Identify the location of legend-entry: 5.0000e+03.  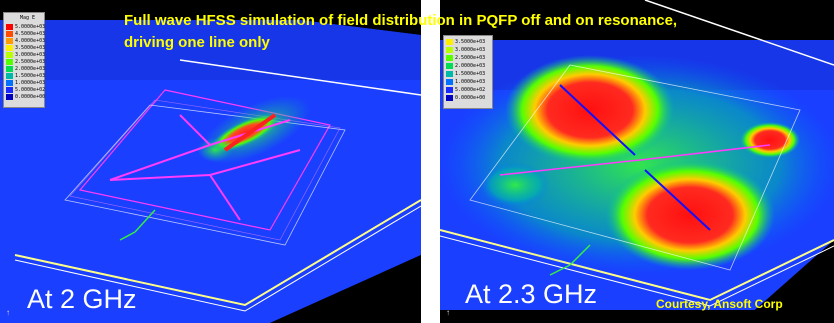
(25, 27).